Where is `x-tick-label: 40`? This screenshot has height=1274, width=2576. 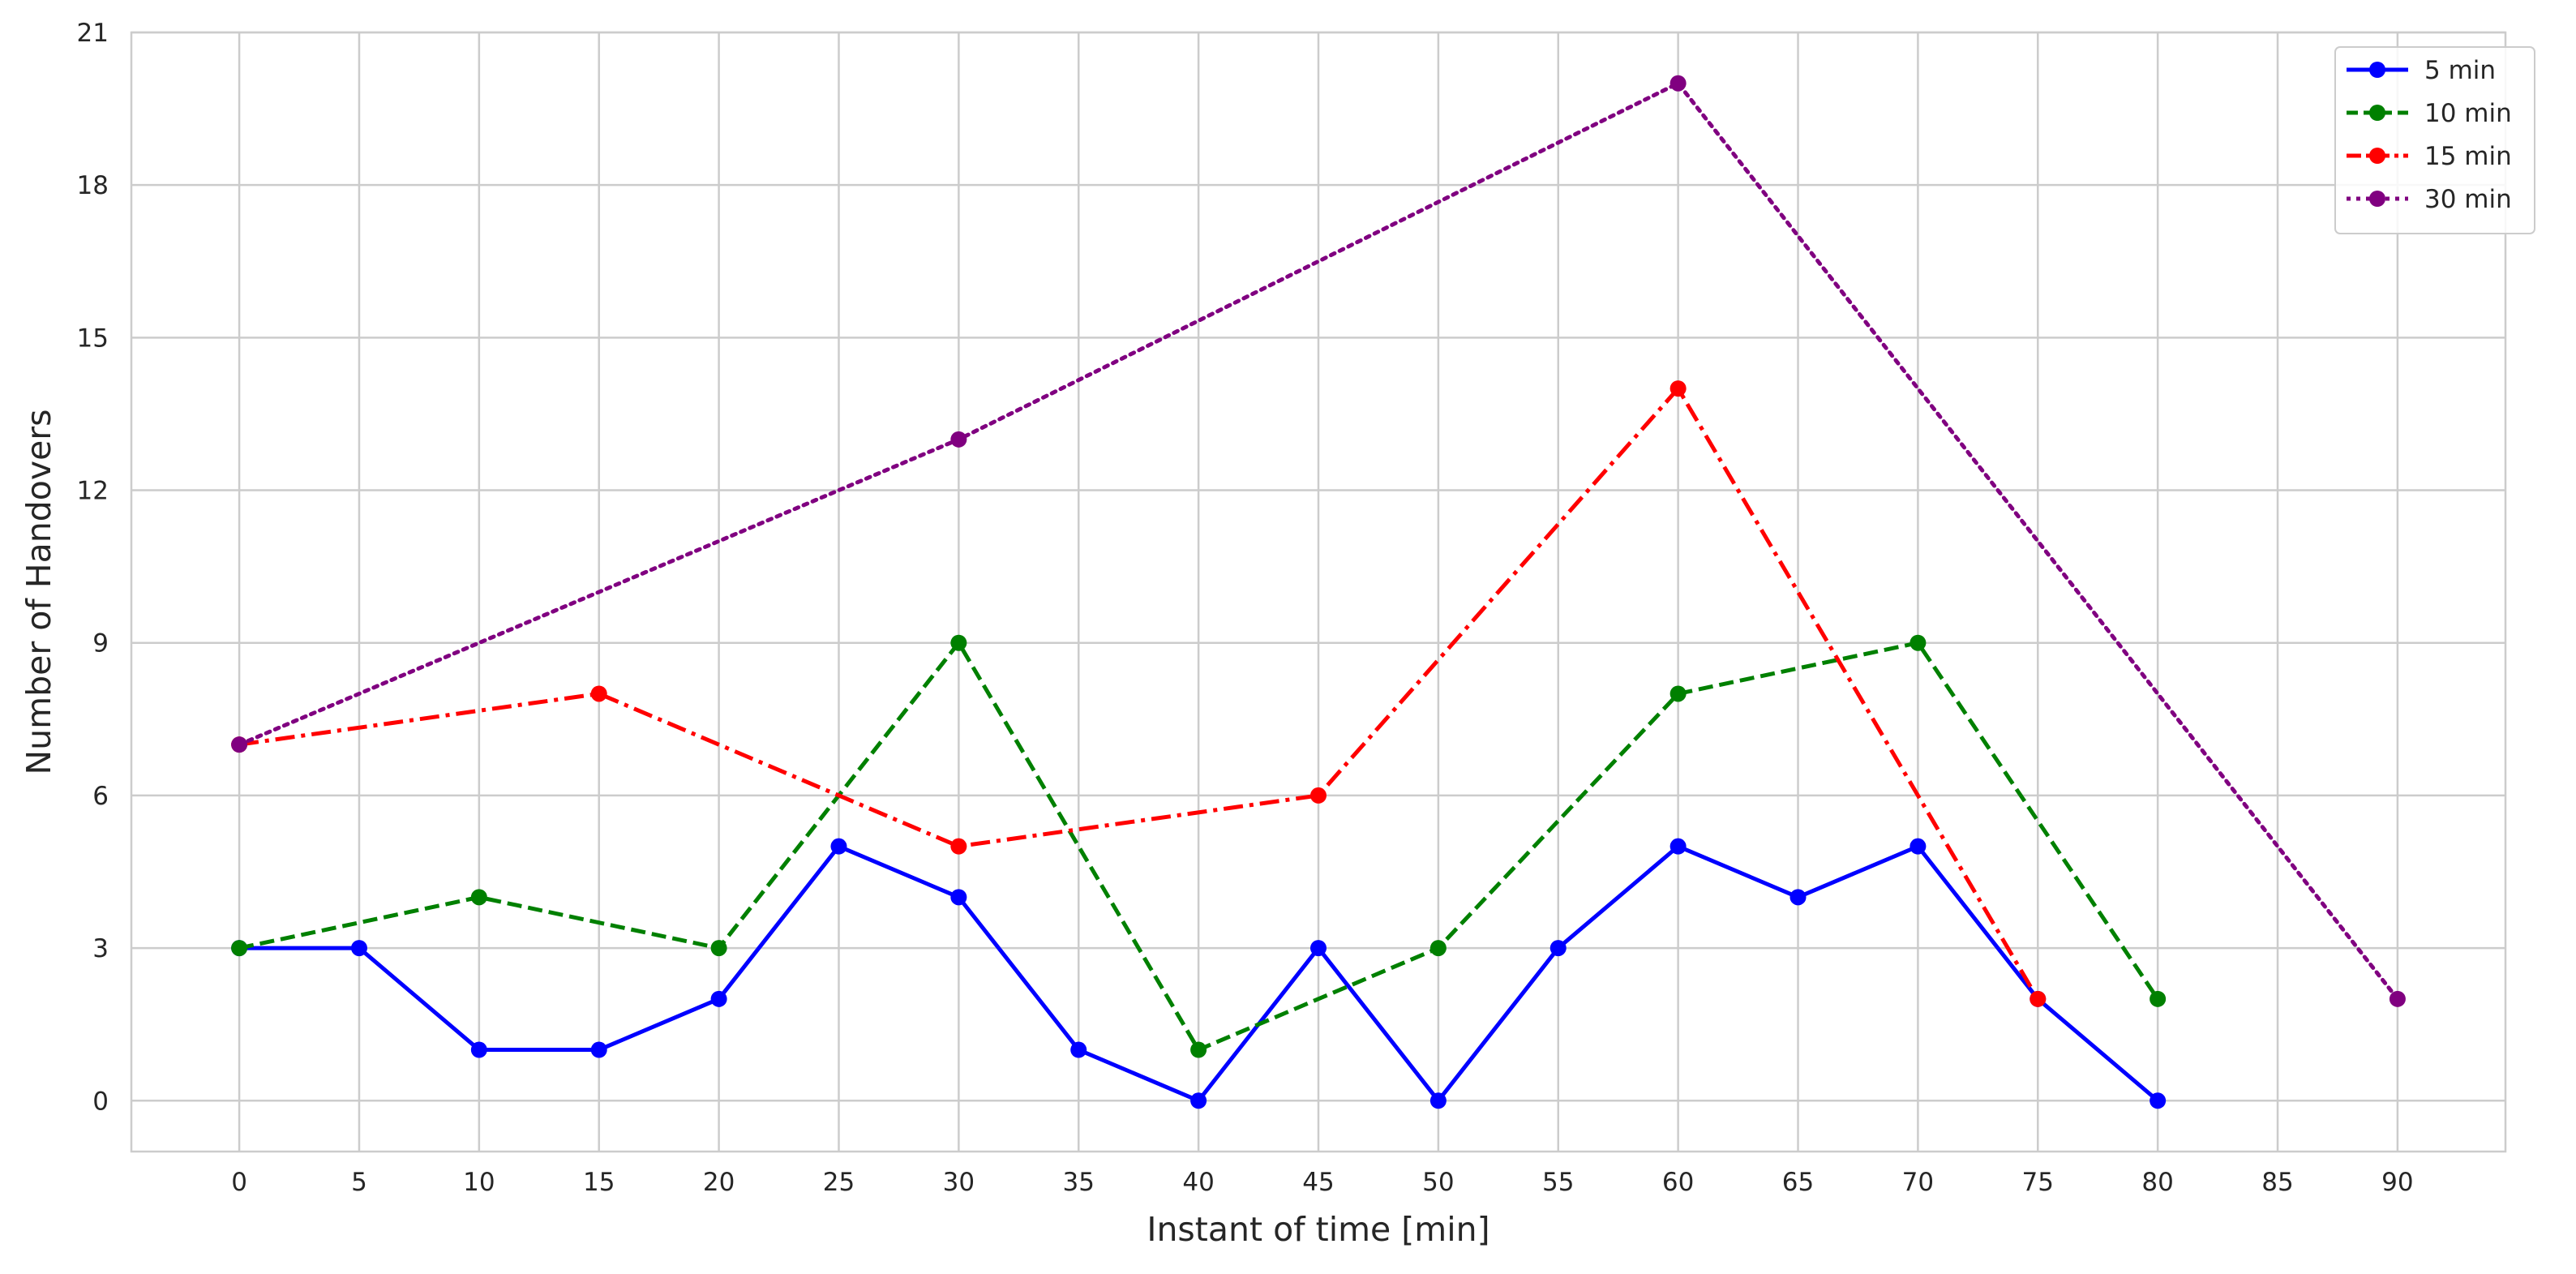 x-tick-label: 40 is located at coordinates (1198, 1182).